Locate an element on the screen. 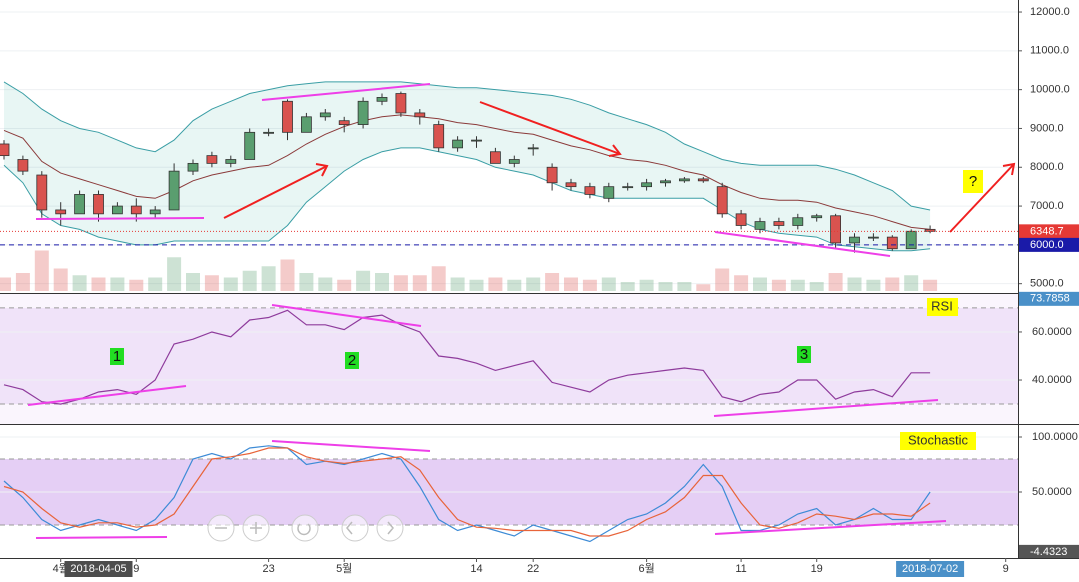  crosshair-value: 73.7858 is located at coordinates (1050, 299).